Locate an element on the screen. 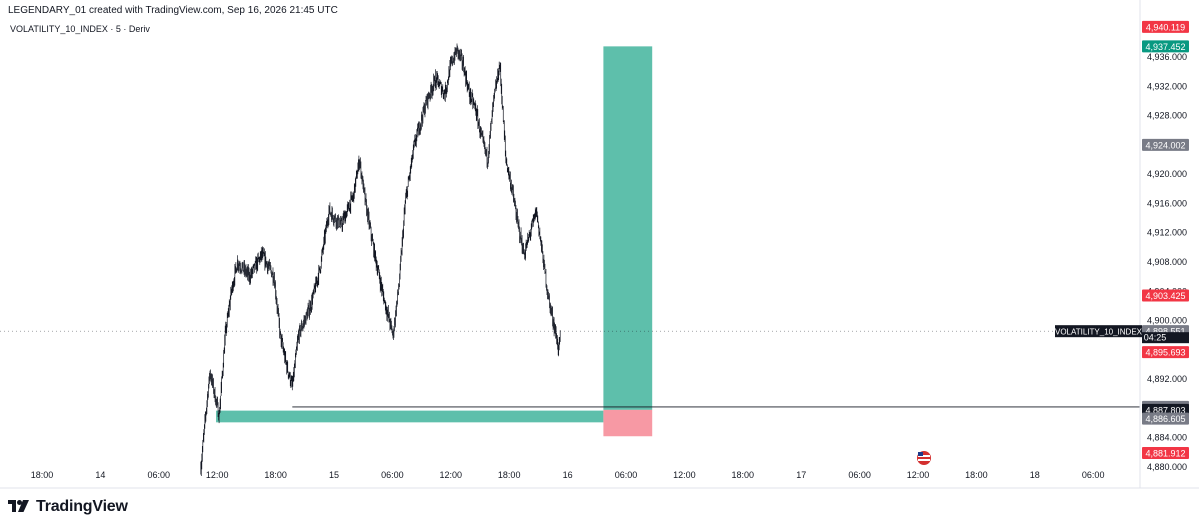 This screenshot has height=527, width=1199. countdown-label: 04:25 is located at coordinates (1155, 338).